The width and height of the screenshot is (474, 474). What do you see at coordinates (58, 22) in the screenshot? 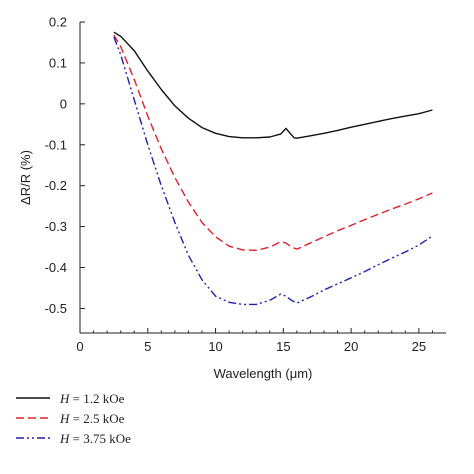
I see `y-tick-label: 0.2` at bounding box center [58, 22].